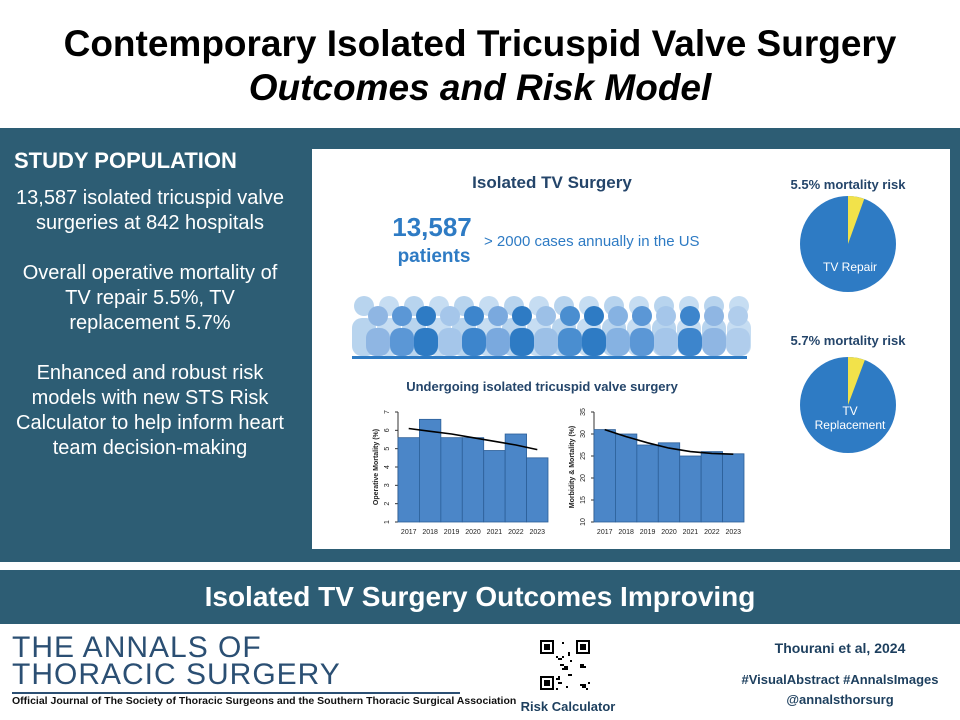 The width and height of the screenshot is (960, 720). What do you see at coordinates (849, 340) in the screenshot?
I see `replacement-risk-label: 5.7% mortality risk` at bounding box center [849, 340].